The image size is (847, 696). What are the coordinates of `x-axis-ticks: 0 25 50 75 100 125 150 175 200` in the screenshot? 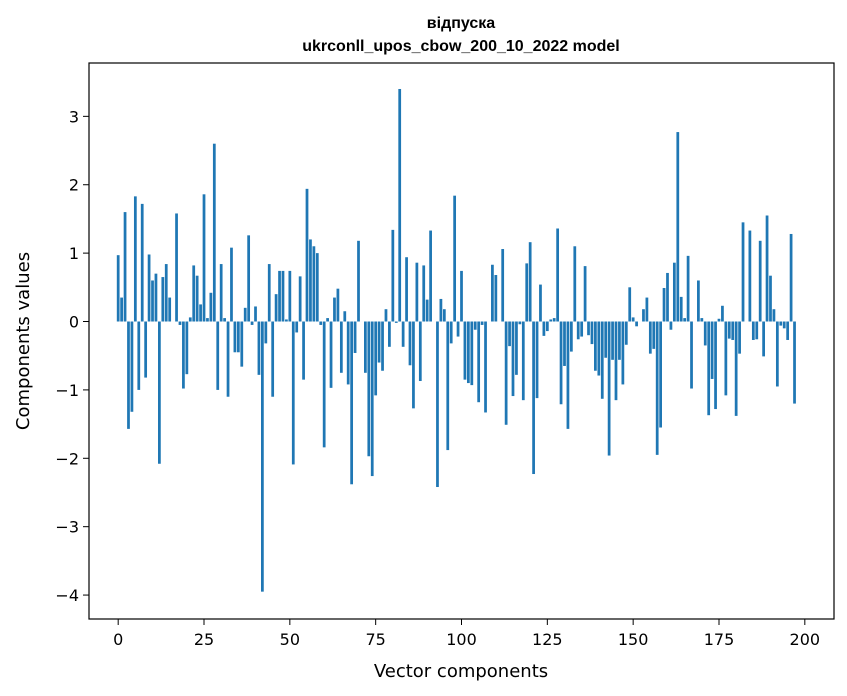 It's located at (466, 634).